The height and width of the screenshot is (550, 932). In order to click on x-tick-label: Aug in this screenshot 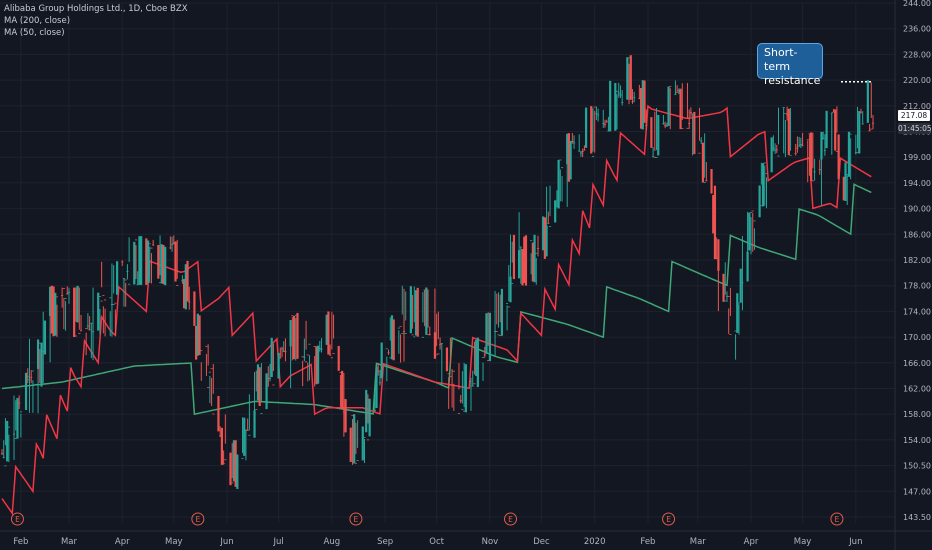, I will do `click(332, 542)`.